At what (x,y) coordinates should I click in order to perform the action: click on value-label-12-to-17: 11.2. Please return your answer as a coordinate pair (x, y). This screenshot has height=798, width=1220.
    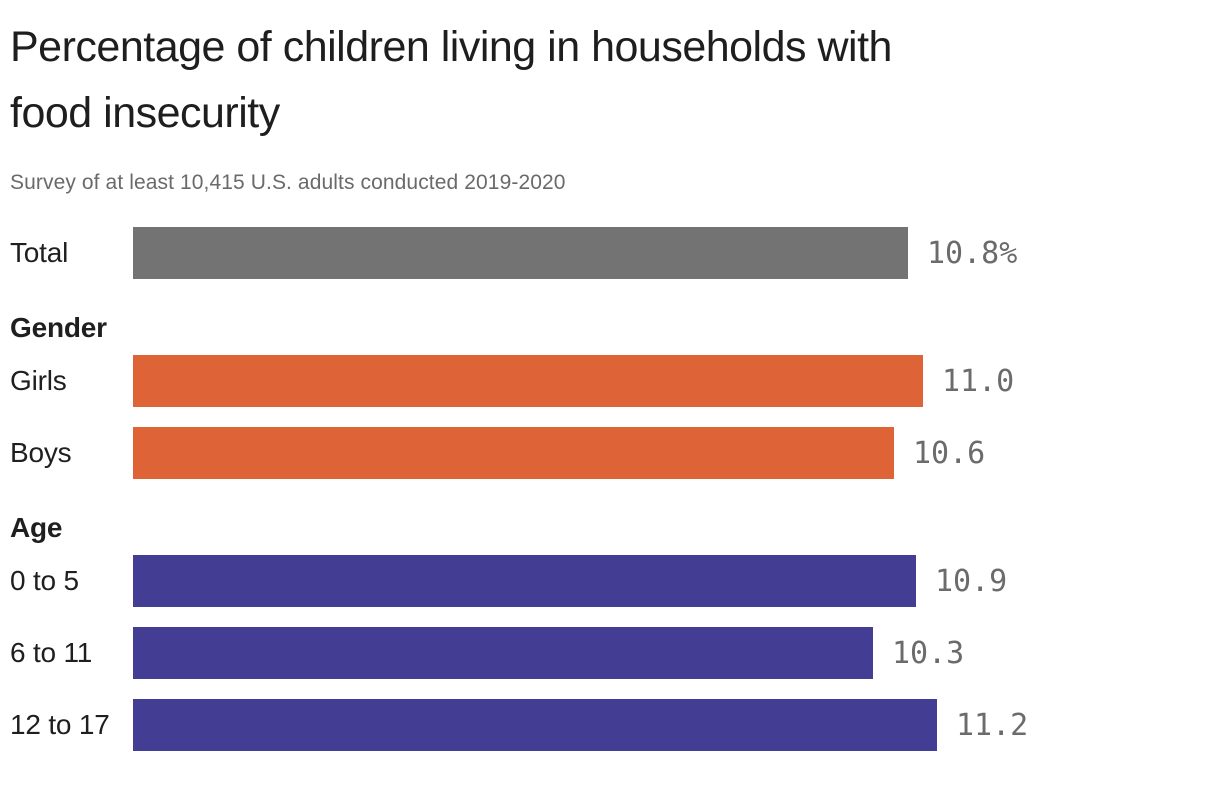
    Looking at the image, I should click on (992, 725).